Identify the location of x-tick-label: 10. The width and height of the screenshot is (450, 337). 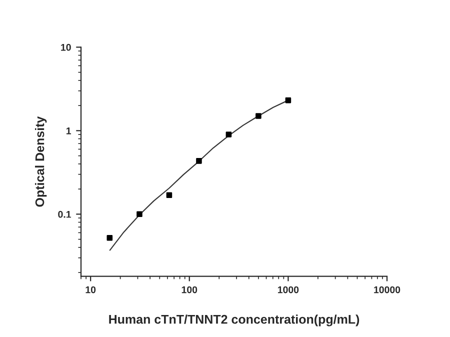
(91, 290).